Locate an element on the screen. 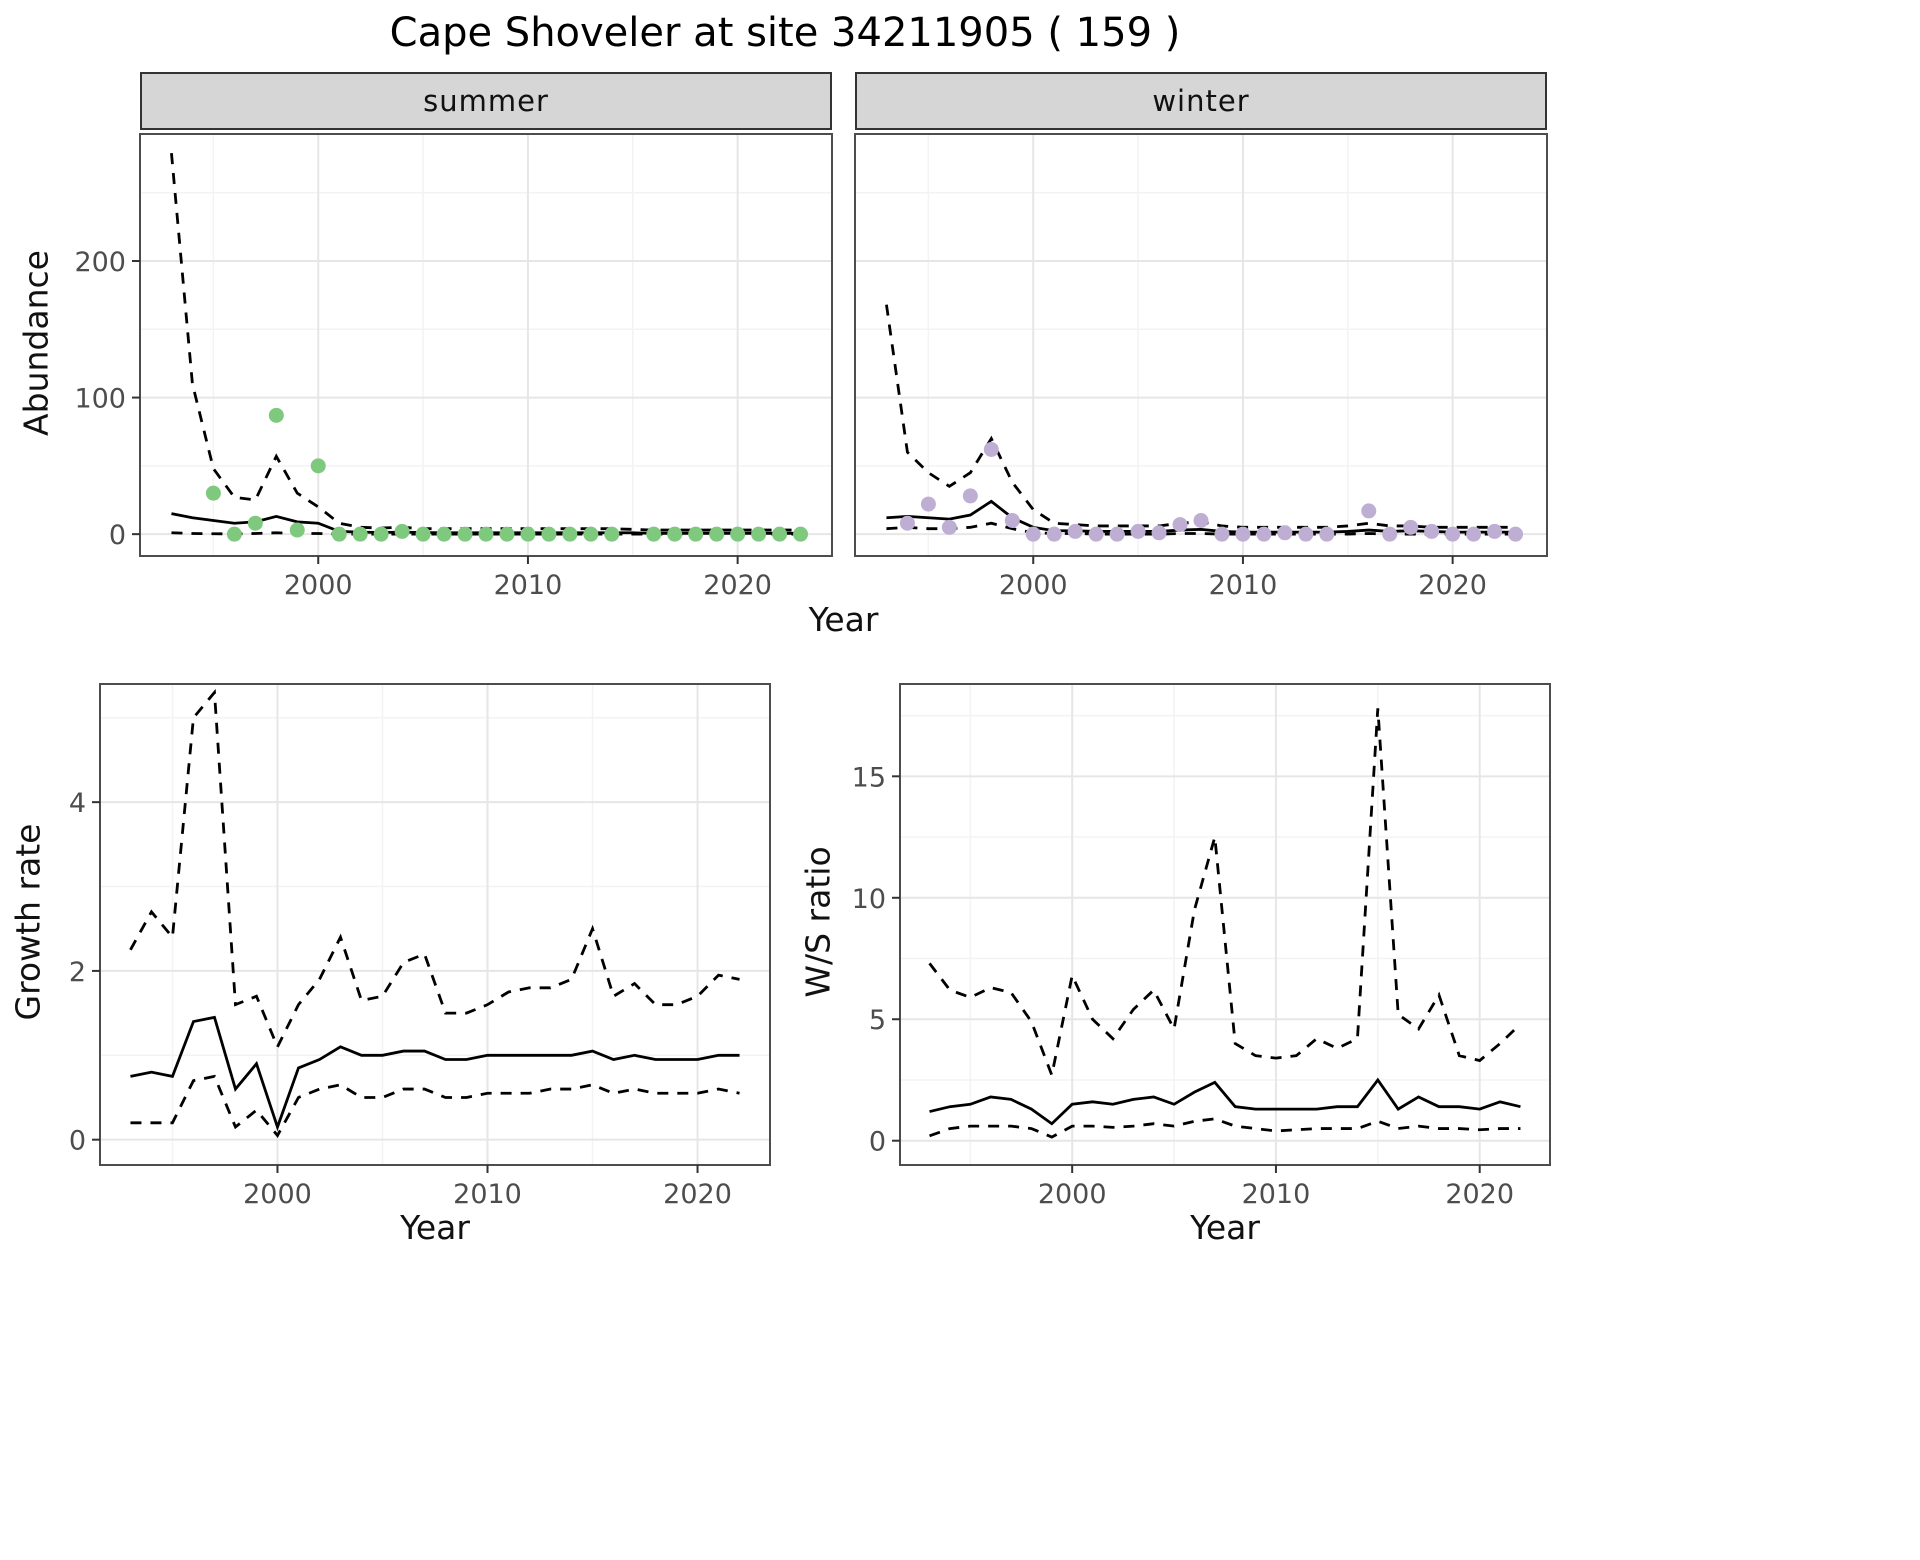  facet-strip-summer: summer is located at coordinates (486, 101).